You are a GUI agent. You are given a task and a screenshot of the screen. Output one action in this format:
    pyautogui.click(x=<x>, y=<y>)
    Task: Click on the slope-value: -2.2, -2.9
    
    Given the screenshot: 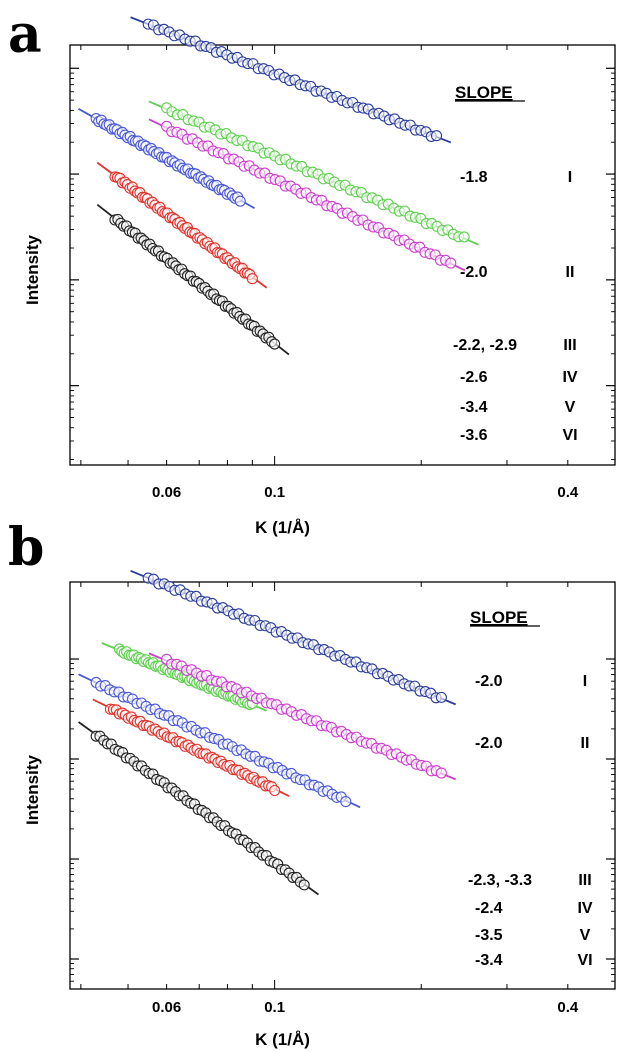 What is the action you would take?
    pyautogui.click(x=485, y=345)
    